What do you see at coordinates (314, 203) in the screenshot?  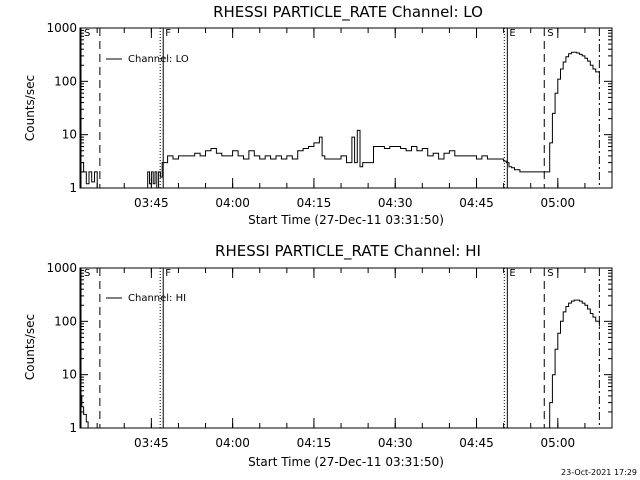 I see `panel-lo-xtick-label: 04:15` at bounding box center [314, 203].